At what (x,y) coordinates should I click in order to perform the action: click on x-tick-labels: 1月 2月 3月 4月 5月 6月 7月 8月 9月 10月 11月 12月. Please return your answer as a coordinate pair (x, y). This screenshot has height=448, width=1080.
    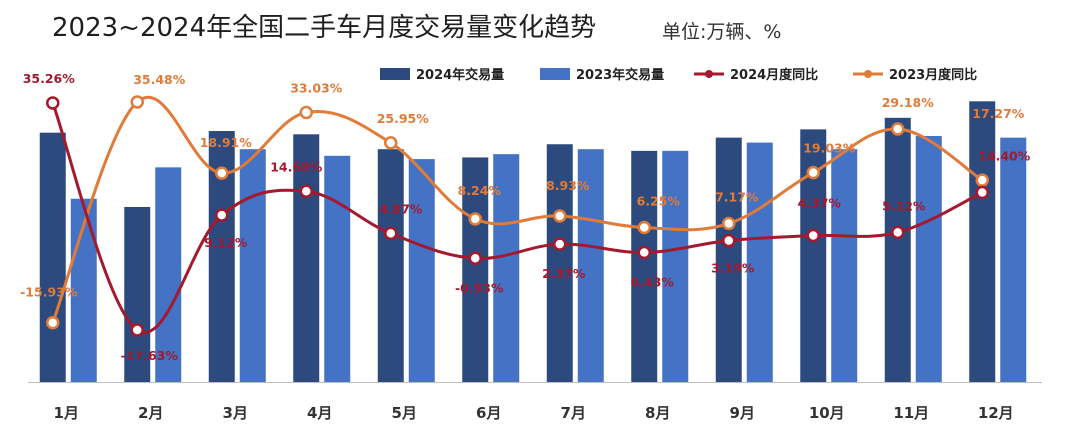
    Looking at the image, I should click on (534, 413).